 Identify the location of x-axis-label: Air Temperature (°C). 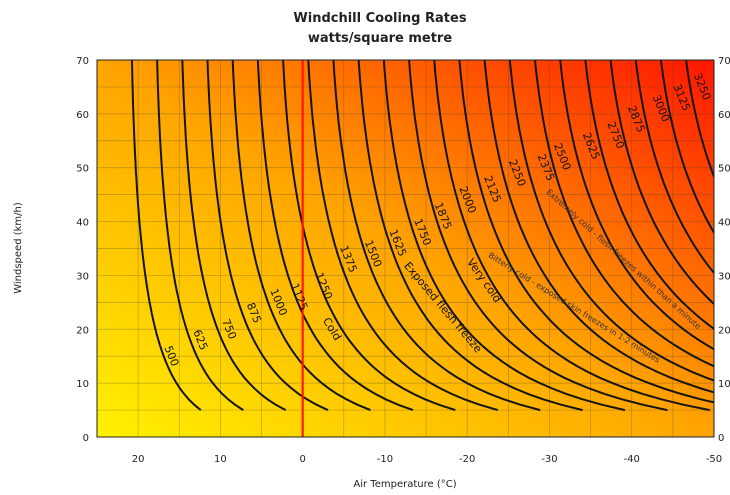
(404, 484).